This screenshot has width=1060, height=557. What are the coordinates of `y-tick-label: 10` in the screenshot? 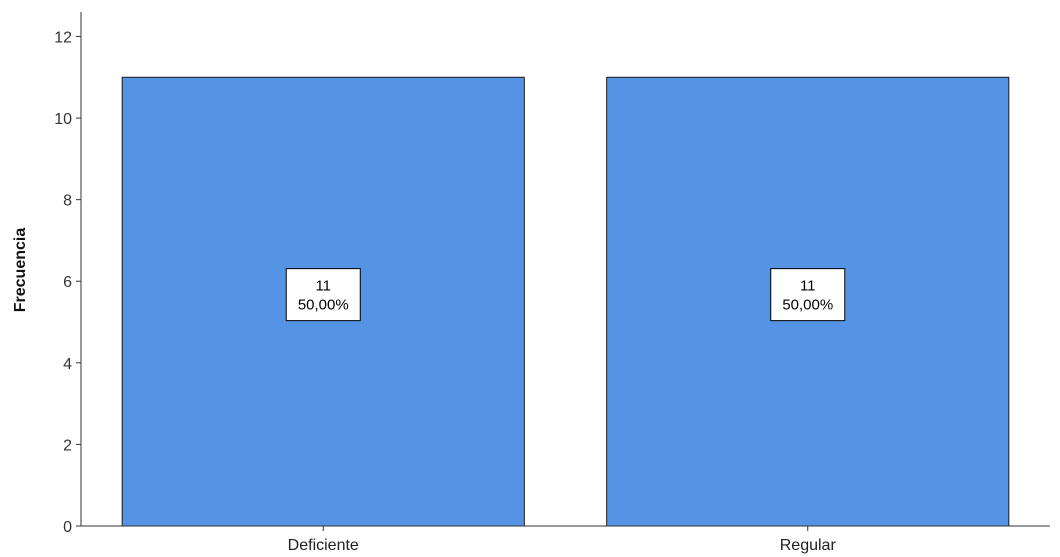 It's located at (63, 119).